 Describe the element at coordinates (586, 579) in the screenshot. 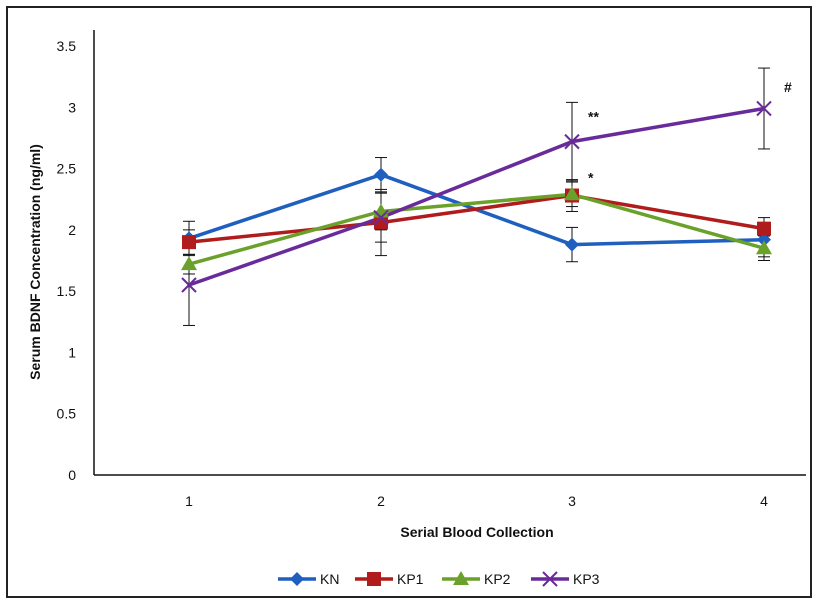

I see `legend-label-kp3: KP3` at that location.